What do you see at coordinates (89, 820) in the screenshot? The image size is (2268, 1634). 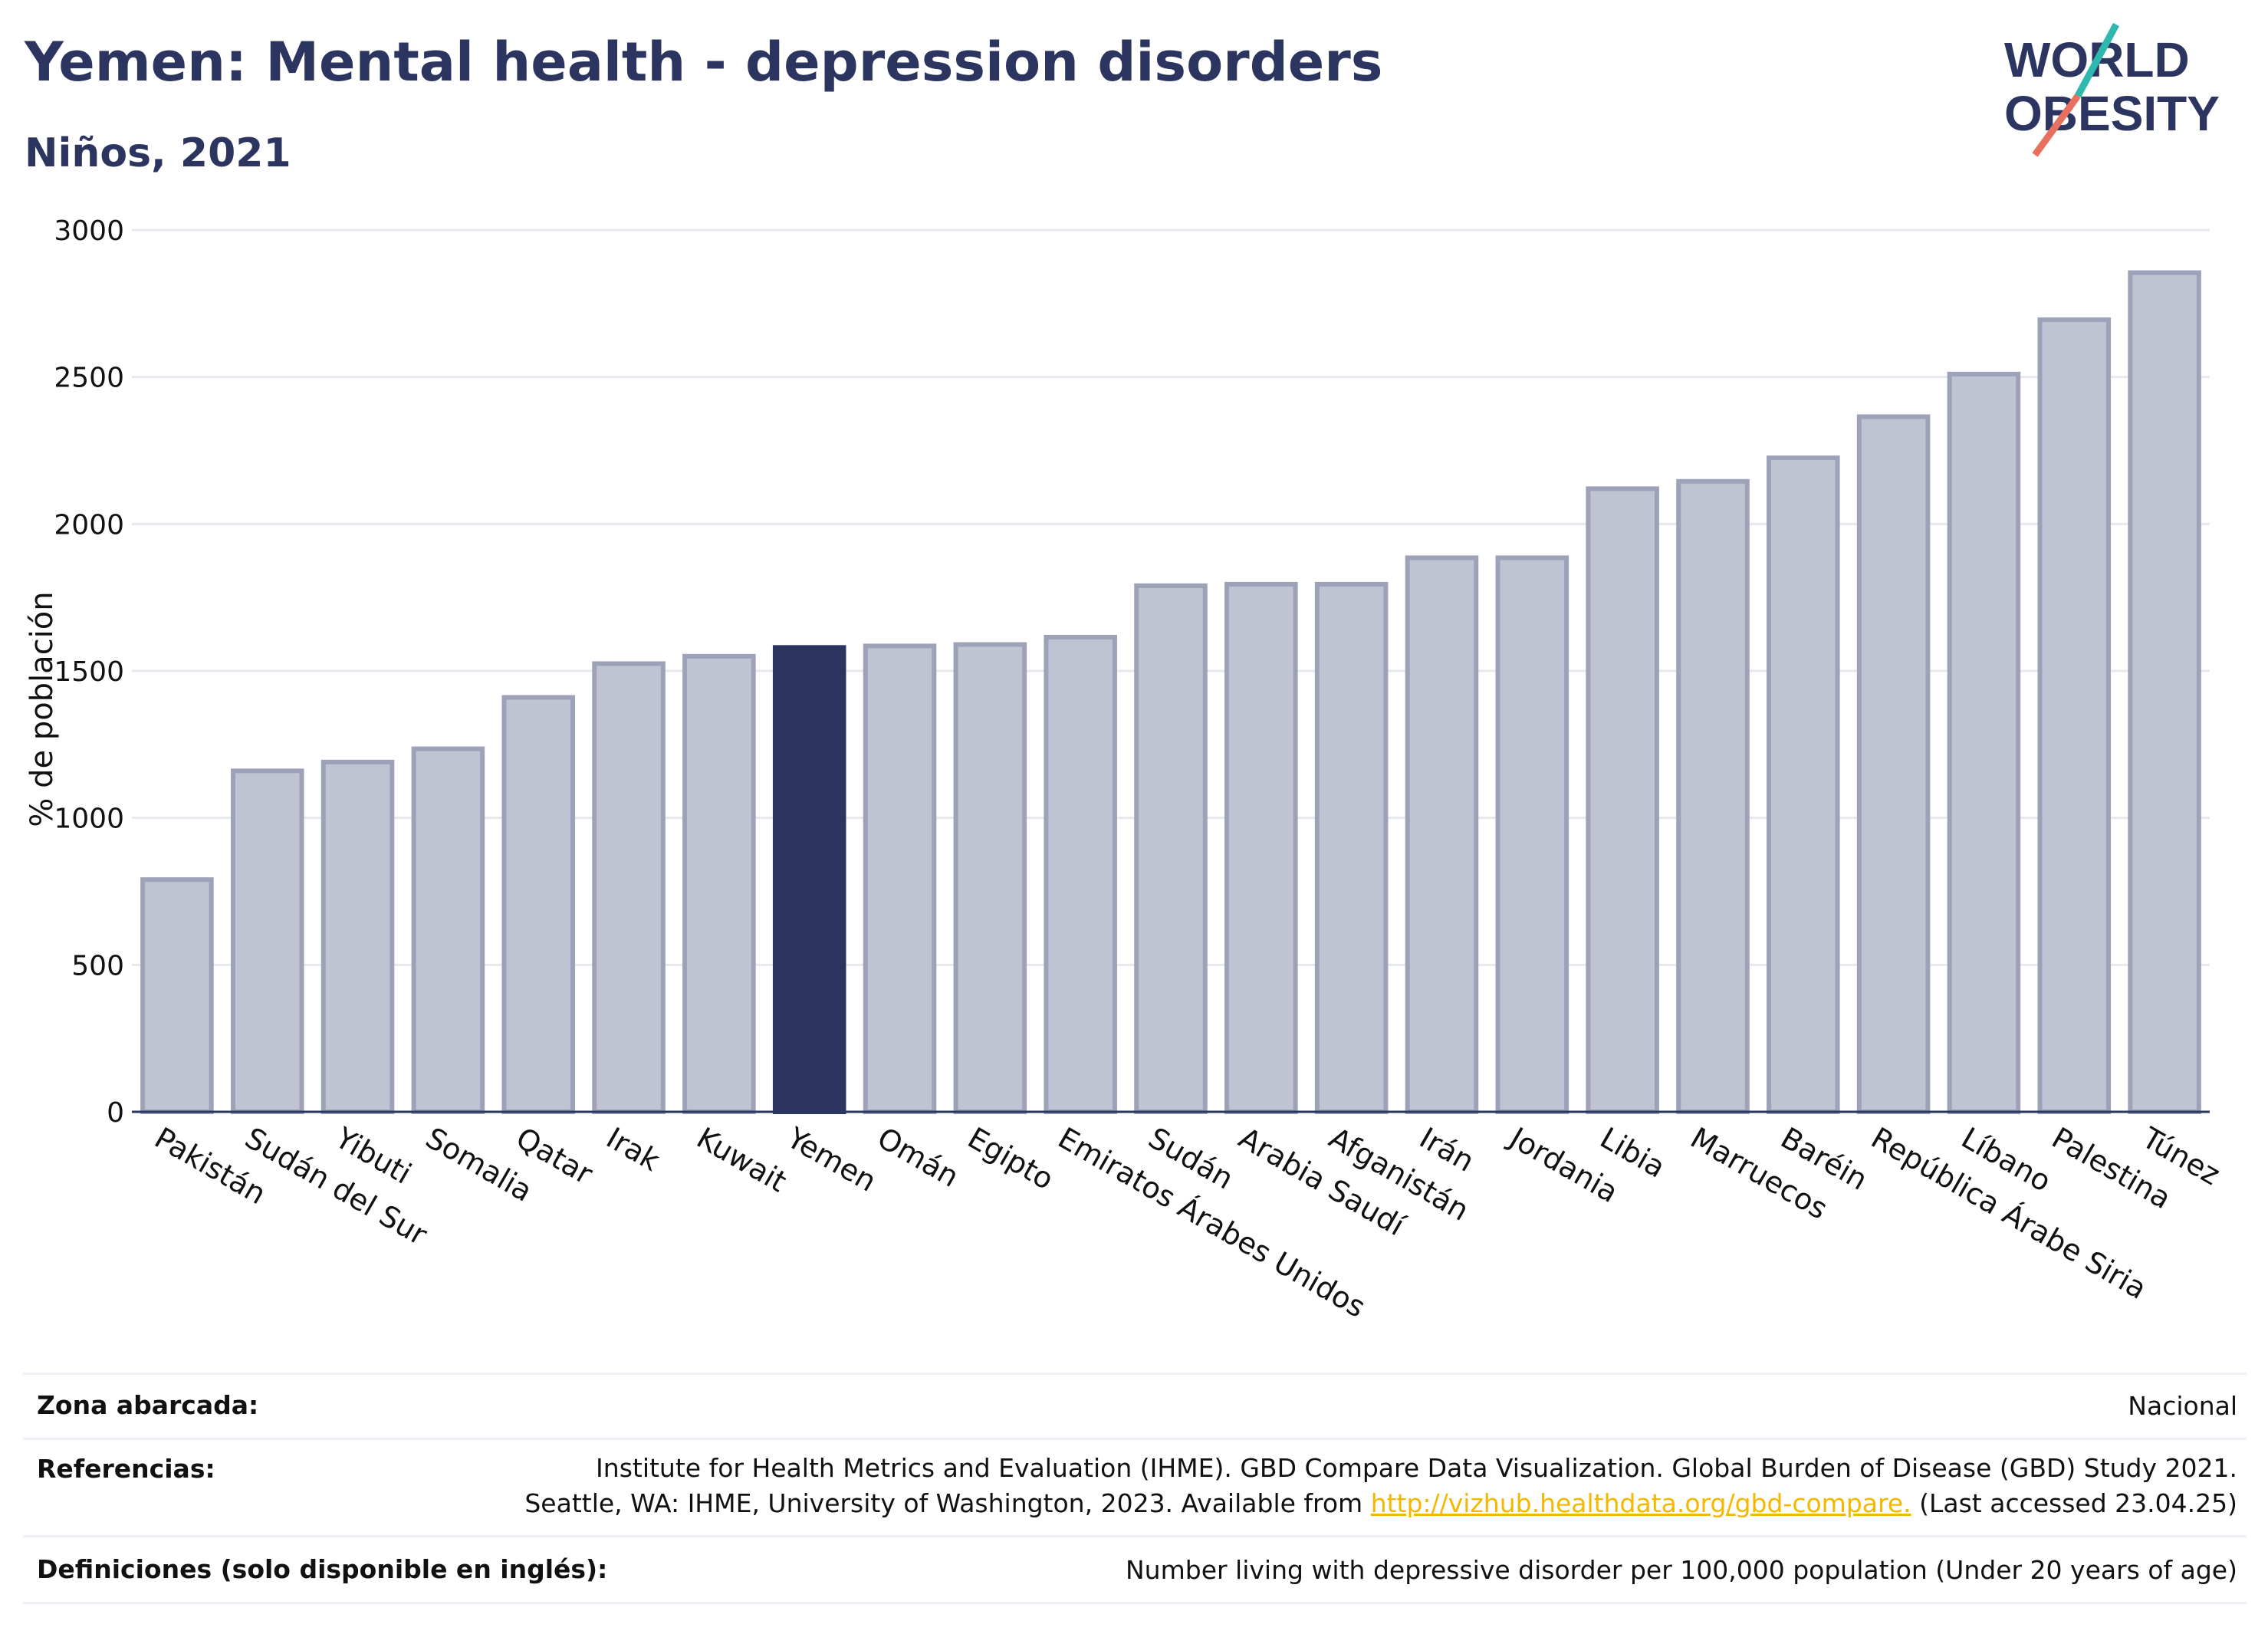 I see `y-tick-label: 1000` at bounding box center [89, 820].